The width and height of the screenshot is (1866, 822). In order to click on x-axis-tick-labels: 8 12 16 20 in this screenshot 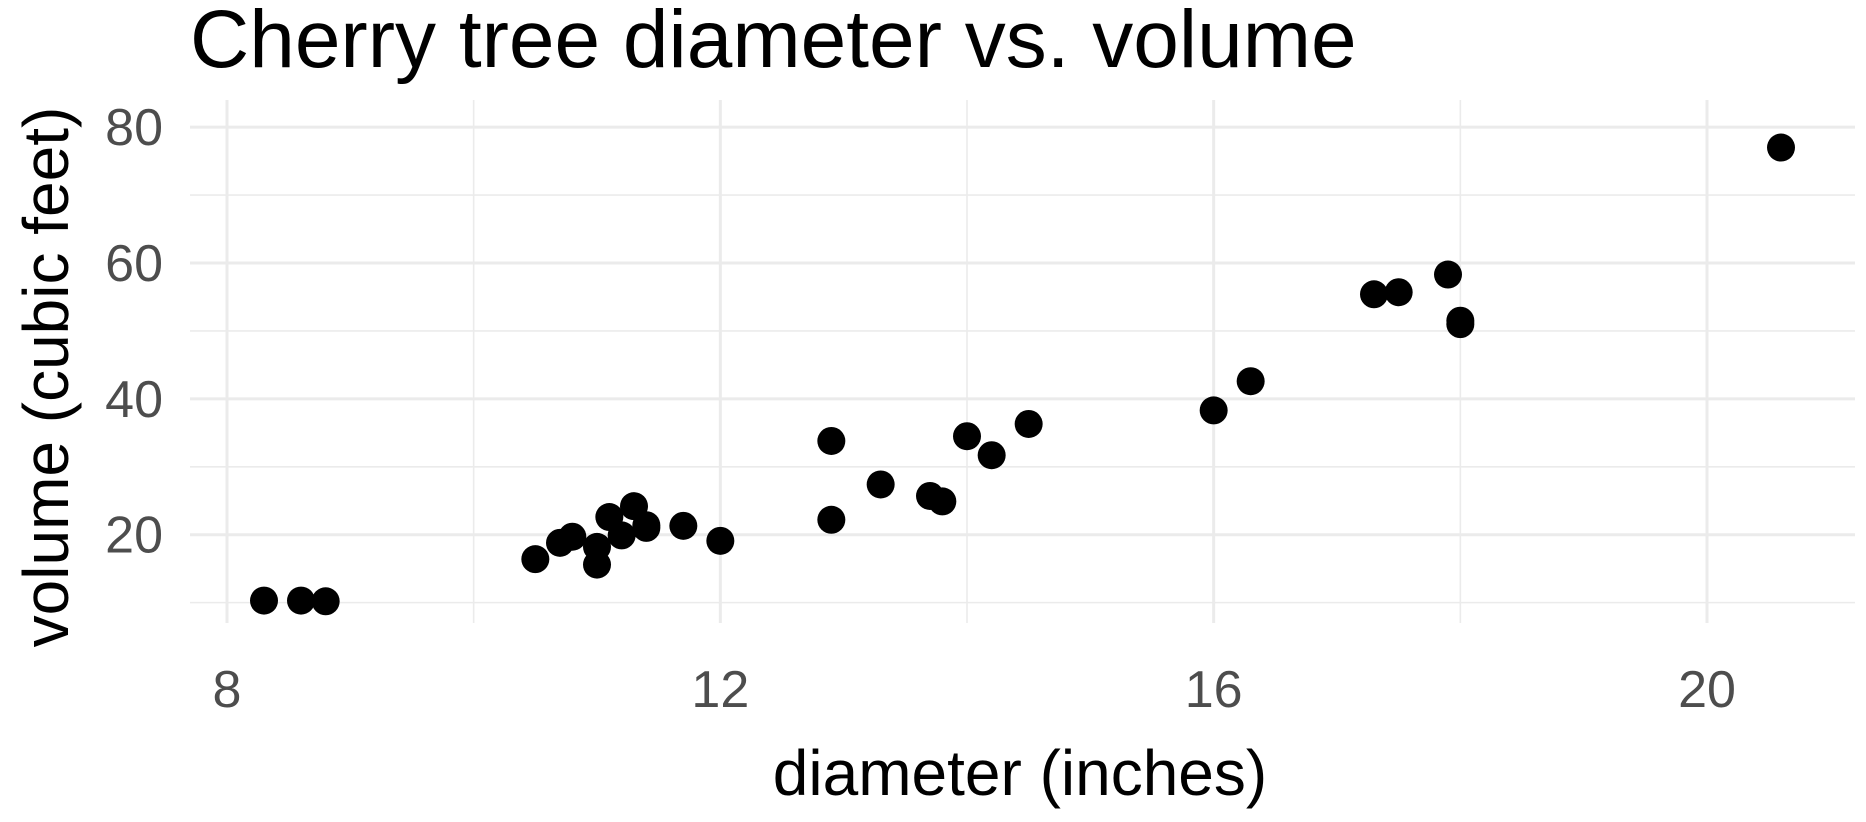, I will do `click(974, 690)`.